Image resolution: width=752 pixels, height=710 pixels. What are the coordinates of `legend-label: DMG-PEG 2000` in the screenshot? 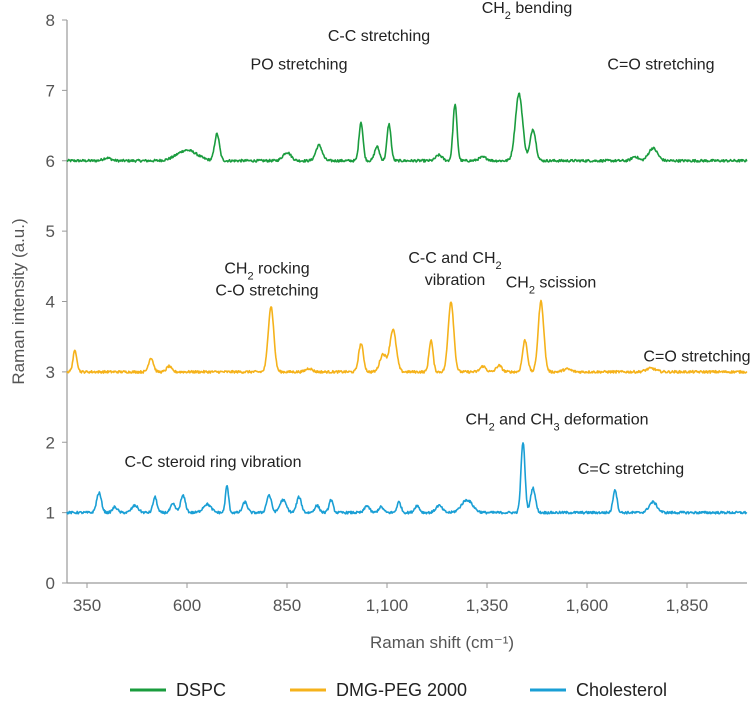 It's located at (401, 690).